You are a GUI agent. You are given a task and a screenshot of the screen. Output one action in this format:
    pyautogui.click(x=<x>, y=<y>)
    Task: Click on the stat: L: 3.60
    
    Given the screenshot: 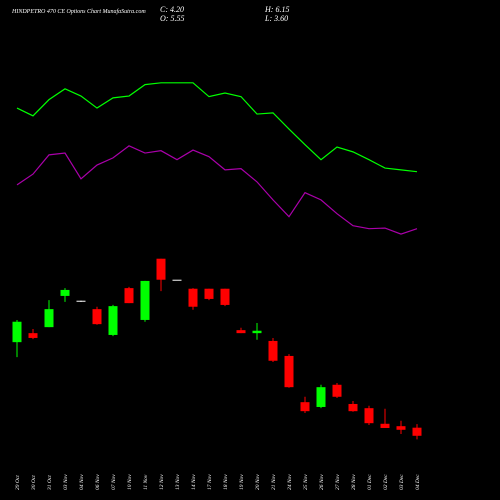 What is the action you would take?
    pyautogui.click(x=276, y=18)
    